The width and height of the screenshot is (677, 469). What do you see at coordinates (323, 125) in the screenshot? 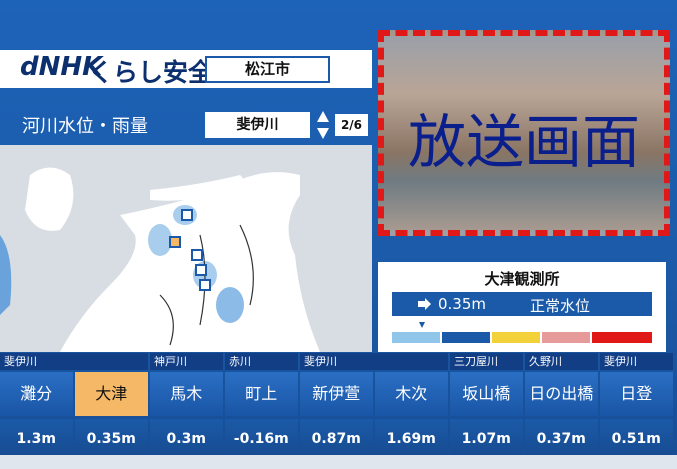
I see `updown-arrows` at bounding box center [323, 125].